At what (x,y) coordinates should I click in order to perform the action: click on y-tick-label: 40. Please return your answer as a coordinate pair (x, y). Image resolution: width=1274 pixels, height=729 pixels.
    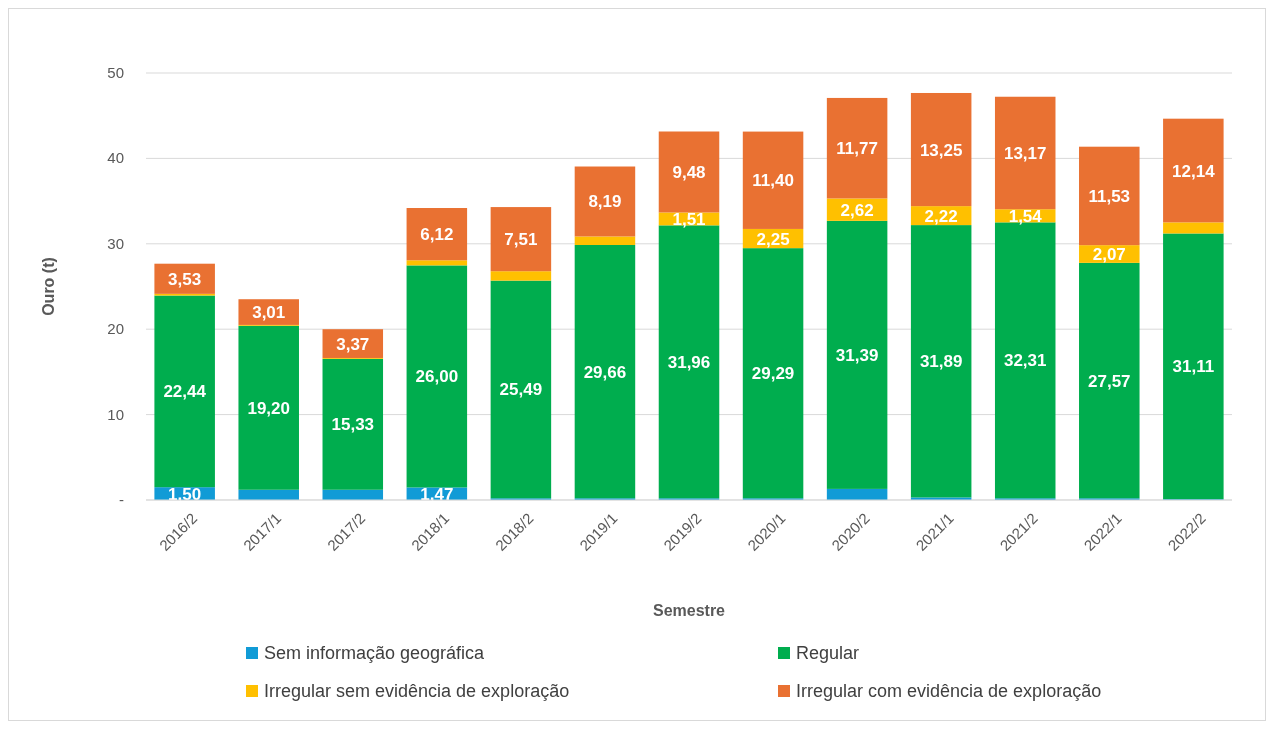
    Looking at the image, I should click on (115, 158).